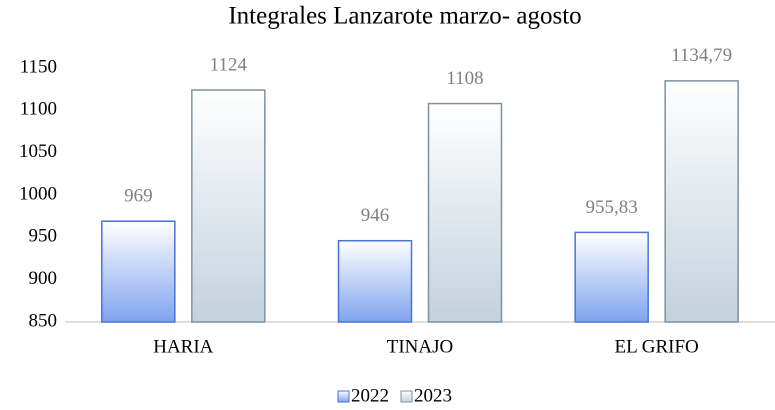 Image resolution: width=775 pixels, height=410 pixels. I want to click on y-tick-label: 900, so click(43, 278).